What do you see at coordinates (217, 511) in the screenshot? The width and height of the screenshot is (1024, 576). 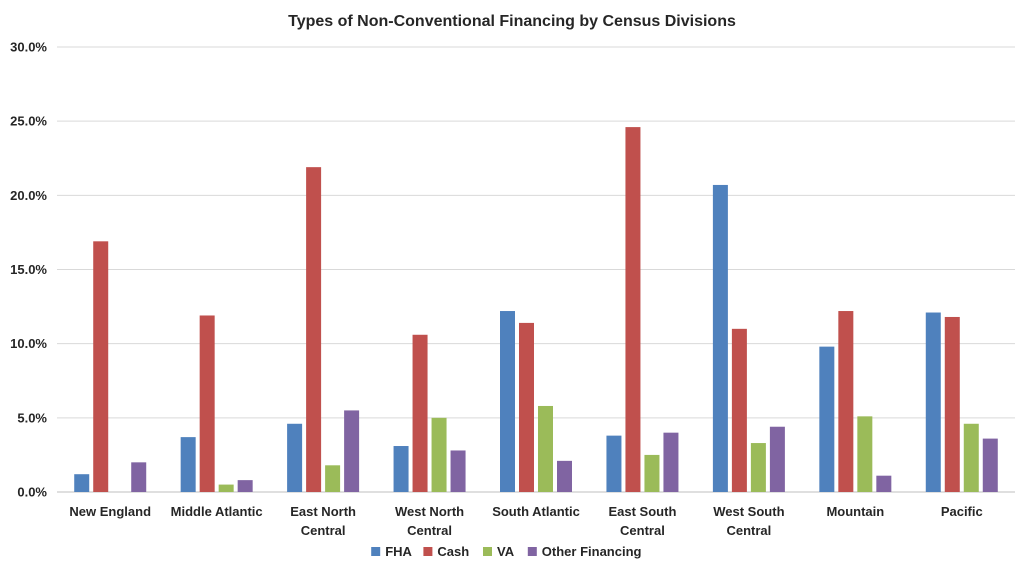 I see `x-tick-label: Middle Atlantic` at bounding box center [217, 511].